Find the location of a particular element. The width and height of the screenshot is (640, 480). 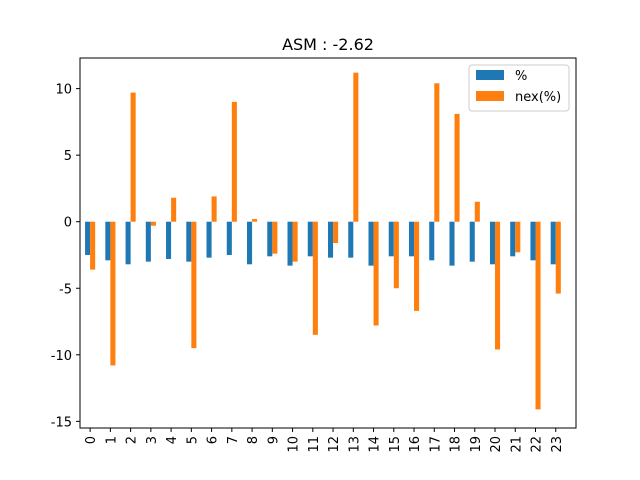

legend: % nex(%) is located at coordinates (519, 88).